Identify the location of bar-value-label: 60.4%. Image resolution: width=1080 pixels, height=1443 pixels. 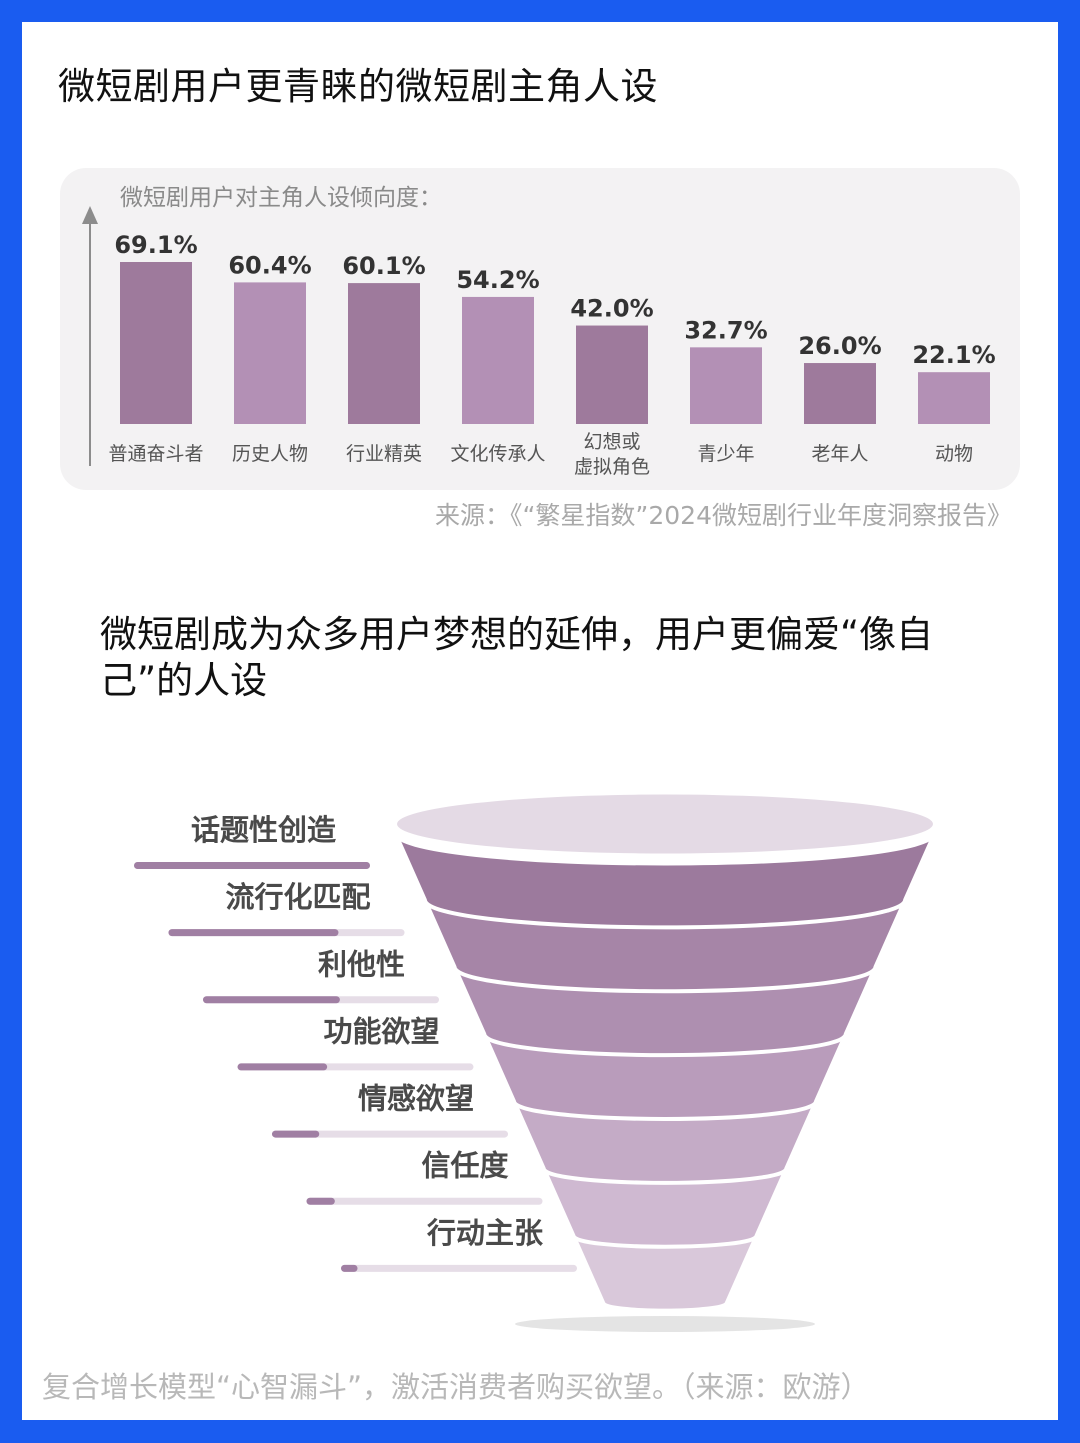
(269, 265).